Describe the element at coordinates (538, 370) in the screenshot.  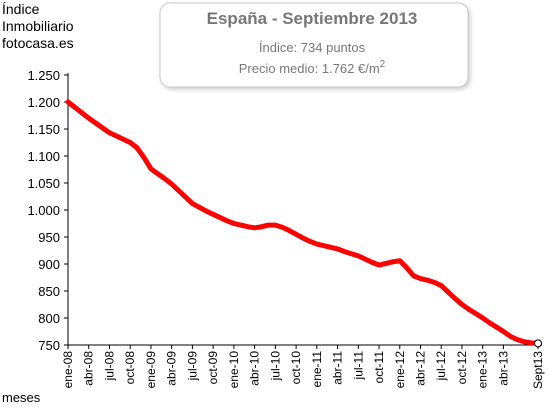
I see `x-tick-label: Sept13` at that location.